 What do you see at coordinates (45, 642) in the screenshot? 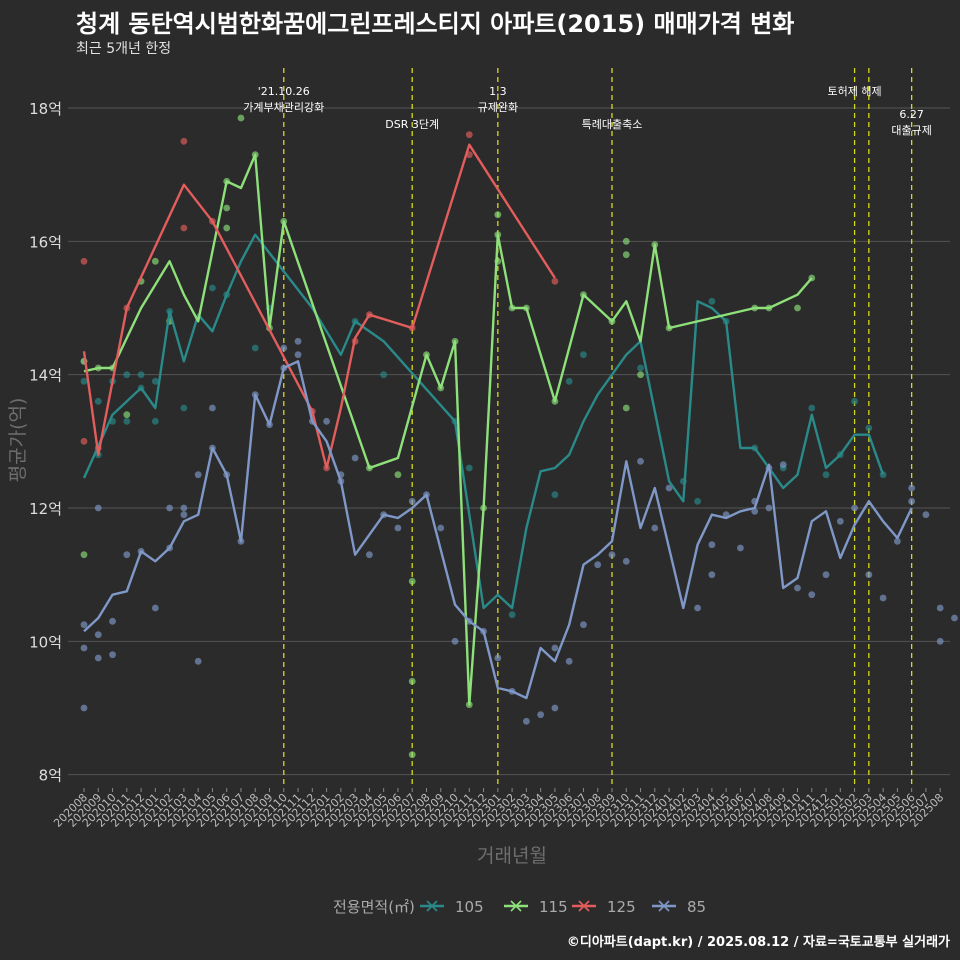
I see `y-tick-label: 10억` at bounding box center [45, 642].